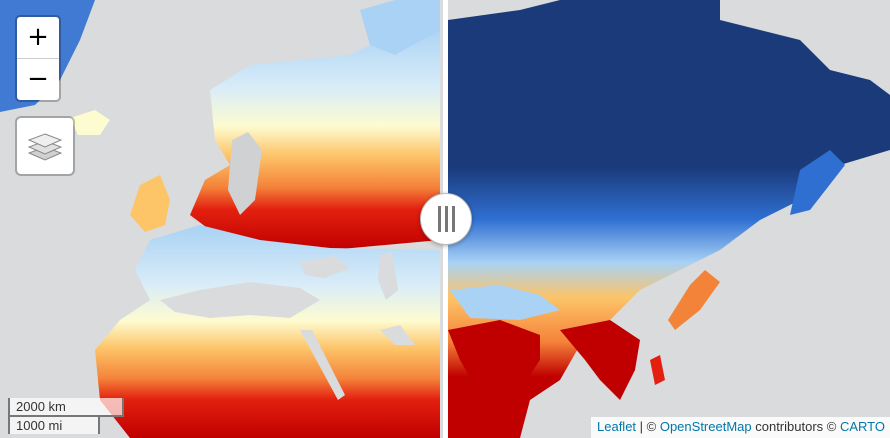 This screenshot has width=890, height=438. I want to click on british-isles-shape, so click(150, 203).